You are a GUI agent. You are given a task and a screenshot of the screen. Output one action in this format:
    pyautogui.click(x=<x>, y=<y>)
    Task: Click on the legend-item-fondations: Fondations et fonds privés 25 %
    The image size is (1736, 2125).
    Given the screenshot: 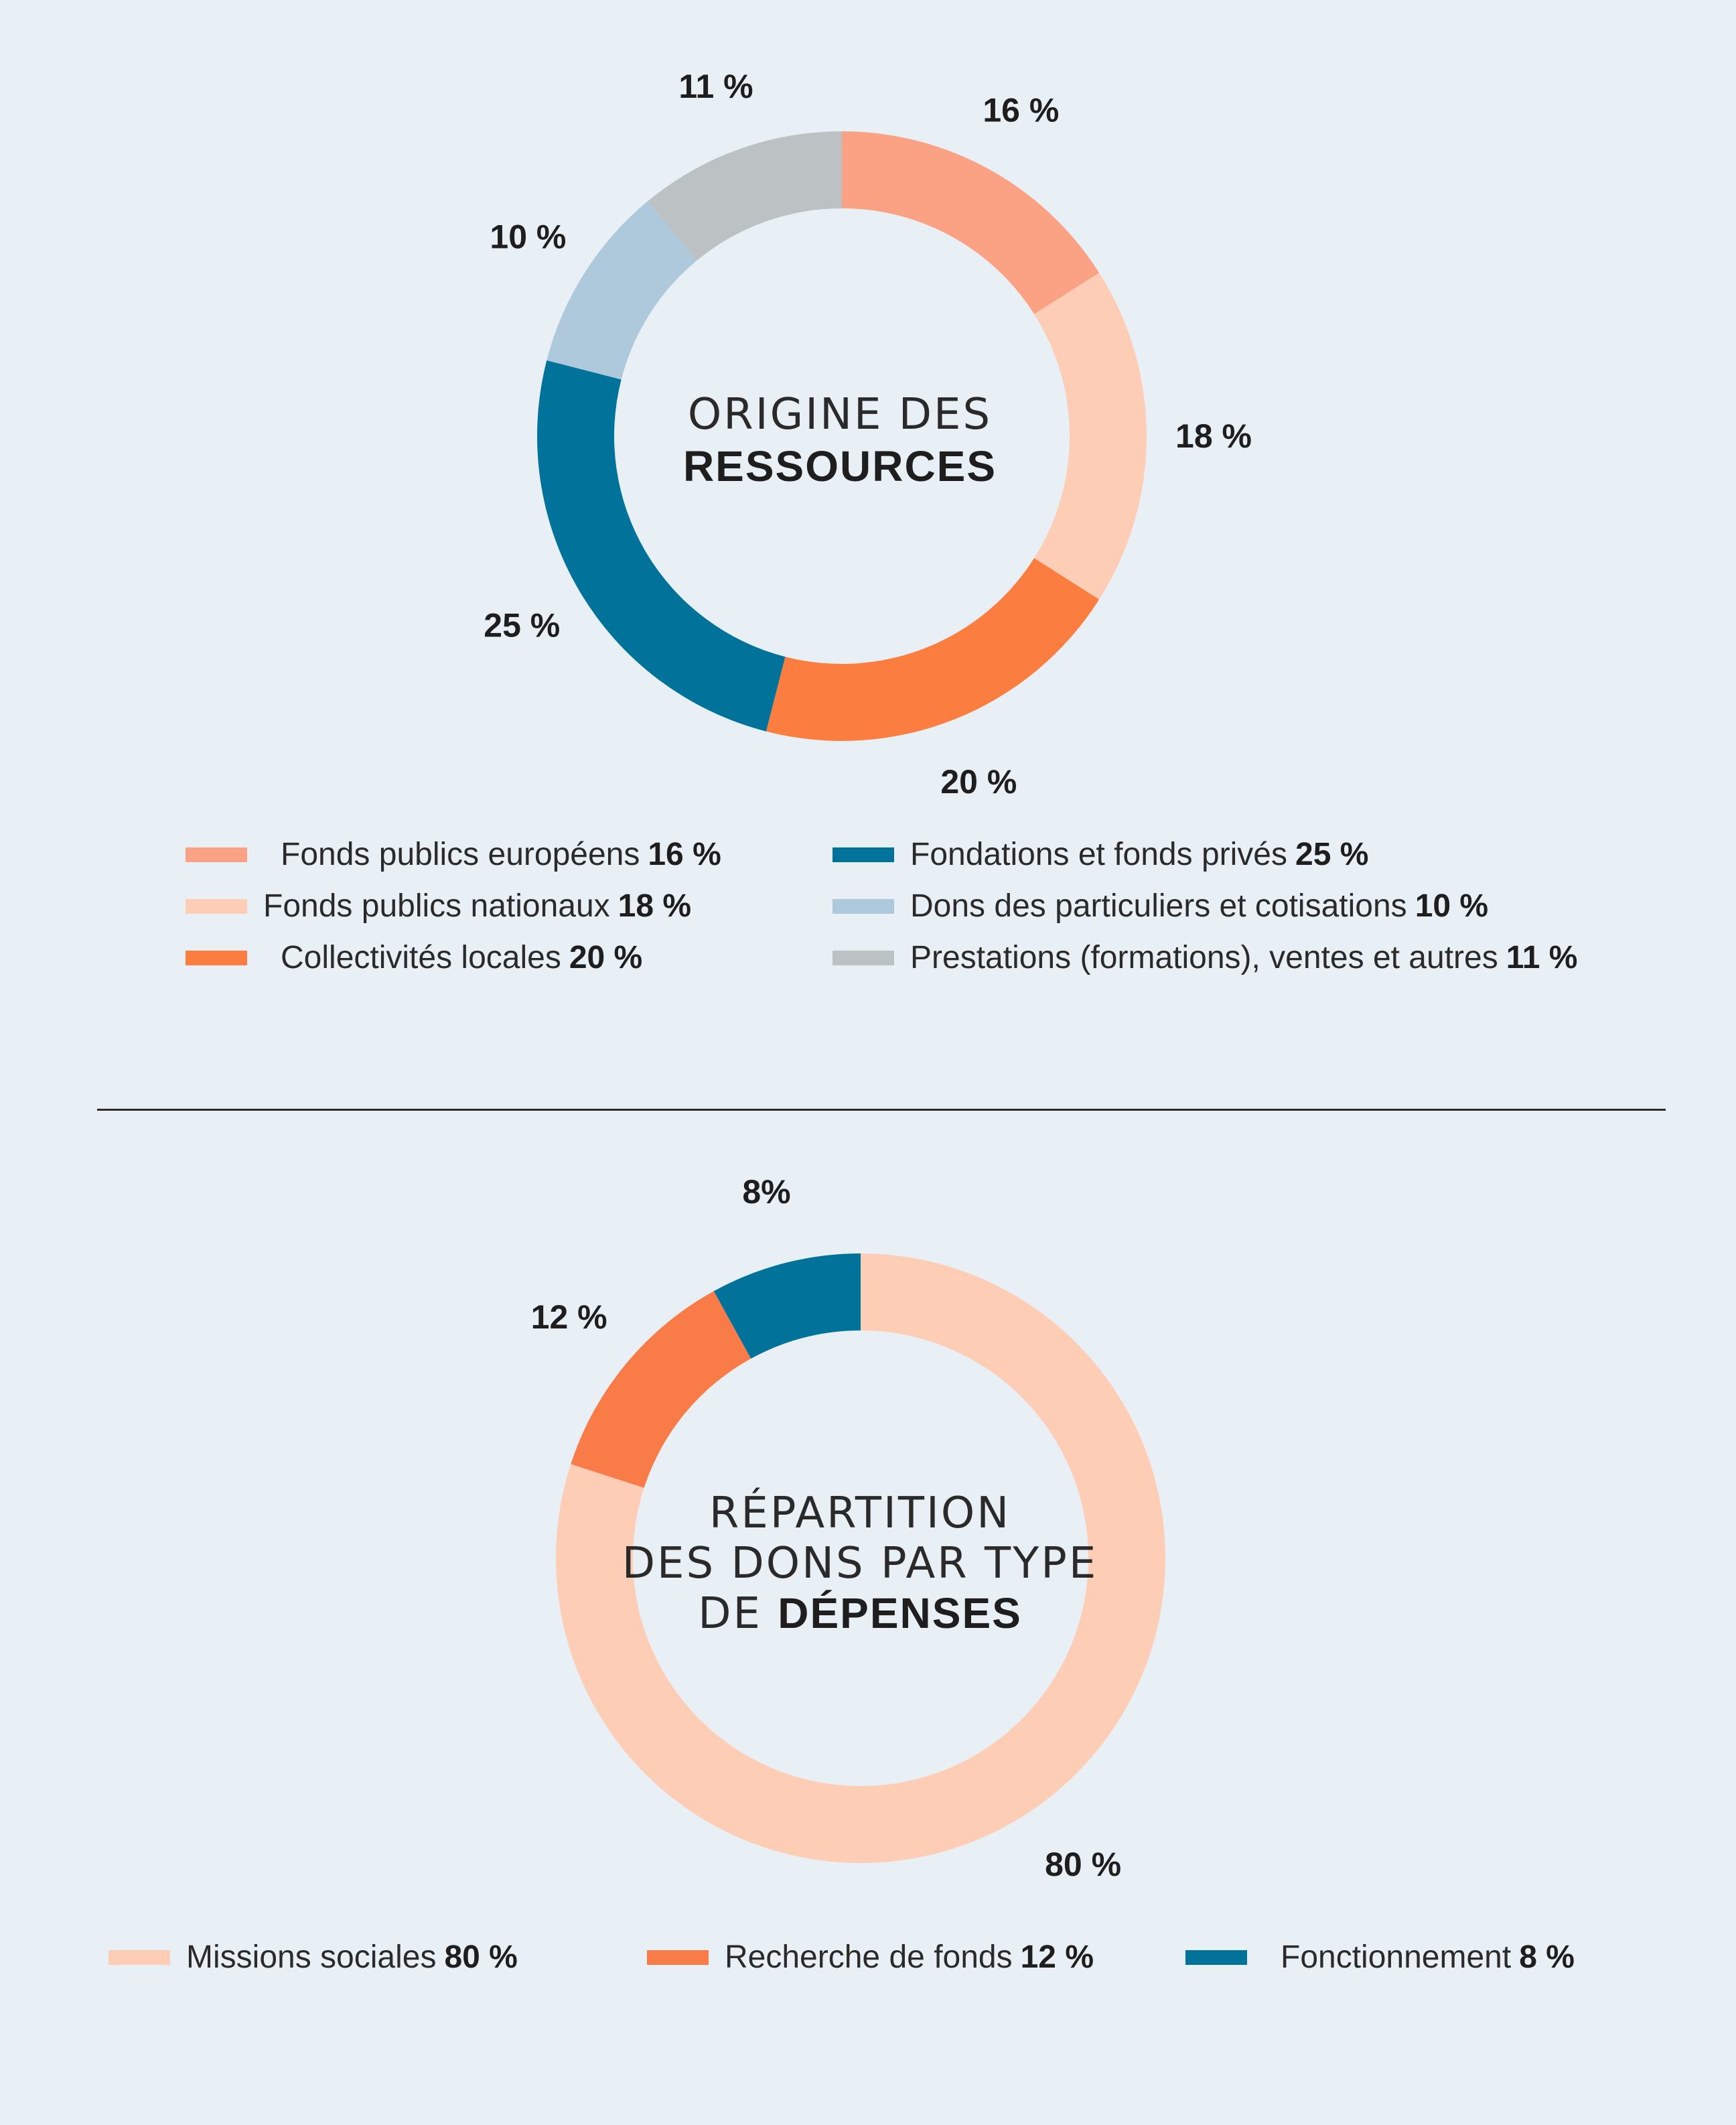 What is the action you would take?
    pyautogui.click(x=1100, y=854)
    